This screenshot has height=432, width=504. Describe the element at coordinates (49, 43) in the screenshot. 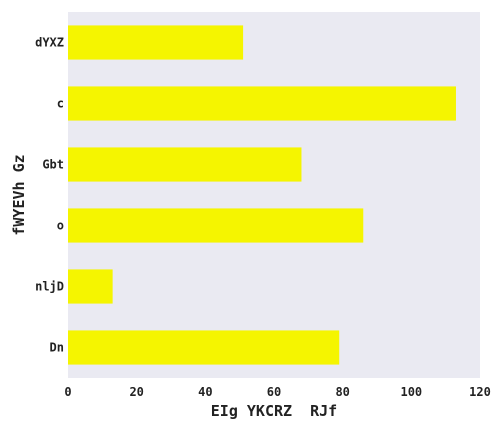

I see `y-tick-label: dYXZ` at that location.